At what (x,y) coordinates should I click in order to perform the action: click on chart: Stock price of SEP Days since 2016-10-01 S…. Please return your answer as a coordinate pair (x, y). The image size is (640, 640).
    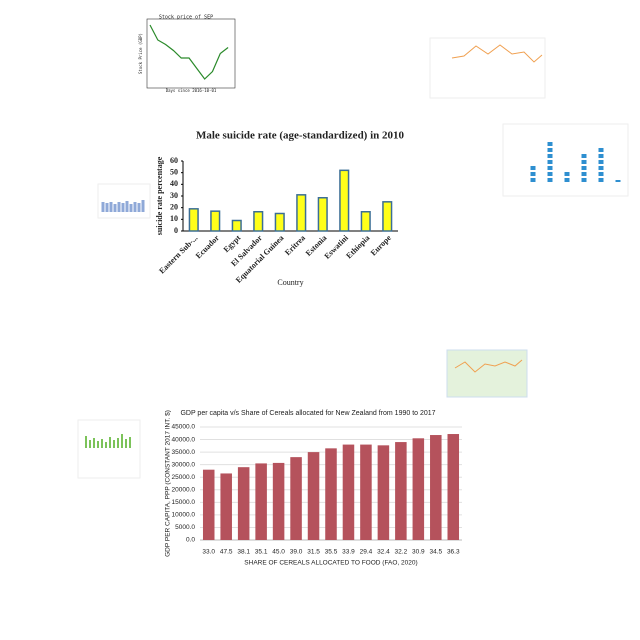
    Looking at the image, I should click on (187, 54).